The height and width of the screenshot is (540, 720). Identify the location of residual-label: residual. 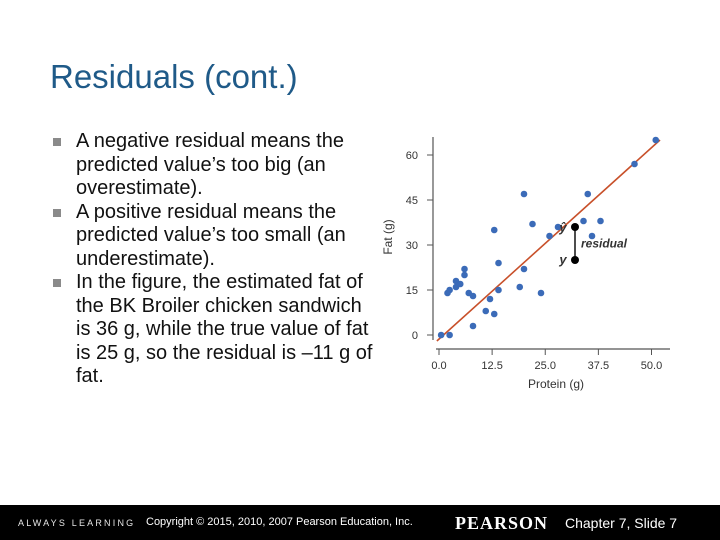
(604, 244).